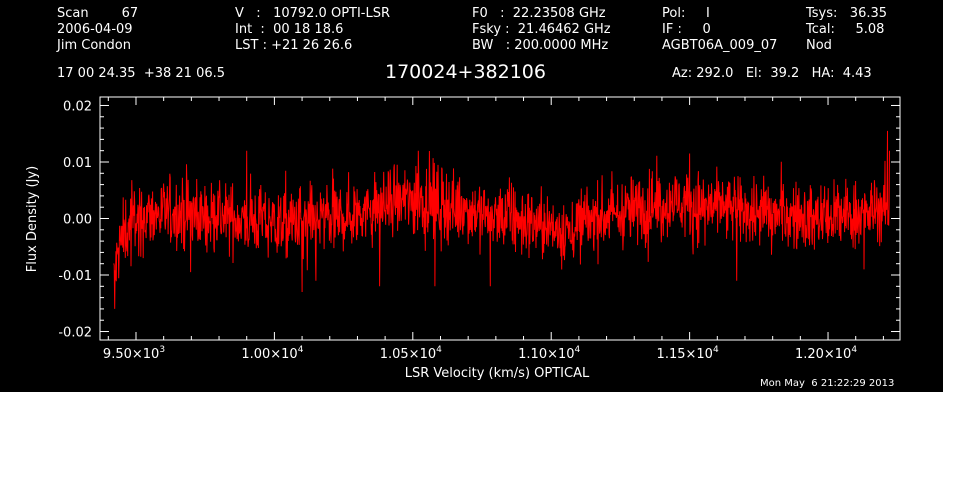 This screenshot has width=962, height=490. I want to click on system-temperature: Tsys: 36.35, so click(847, 13).